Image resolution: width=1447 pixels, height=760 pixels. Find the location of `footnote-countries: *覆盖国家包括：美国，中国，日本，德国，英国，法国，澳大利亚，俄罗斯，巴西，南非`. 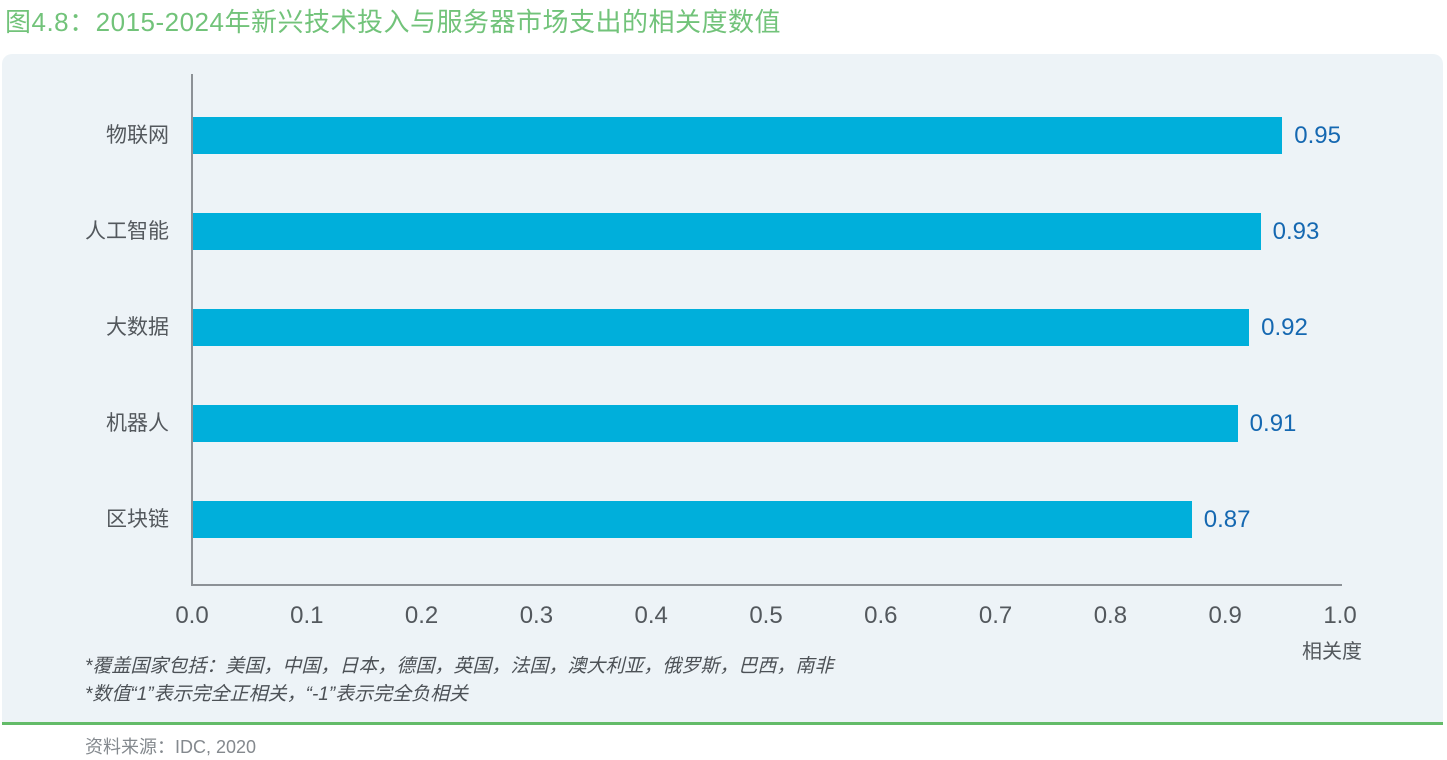

footnote-countries: *覆盖国家包括：美国，中国，日本，德国，英国，法国，澳大利亚，俄罗斯，巴西，南非 is located at coordinates (459, 666).